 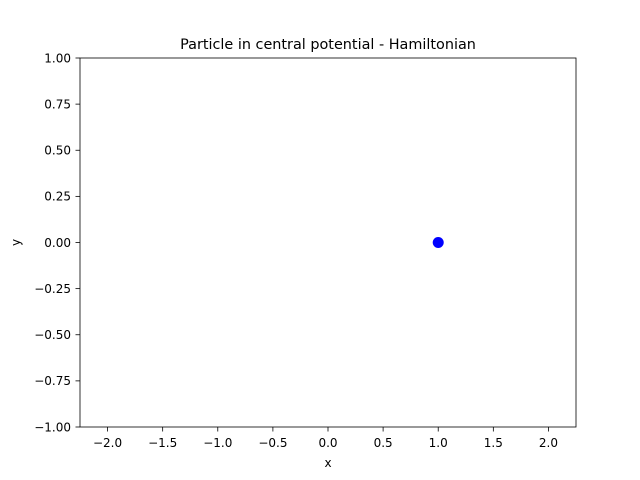 I want to click on x-tick-label: −0.5, so click(x=272, y=443).